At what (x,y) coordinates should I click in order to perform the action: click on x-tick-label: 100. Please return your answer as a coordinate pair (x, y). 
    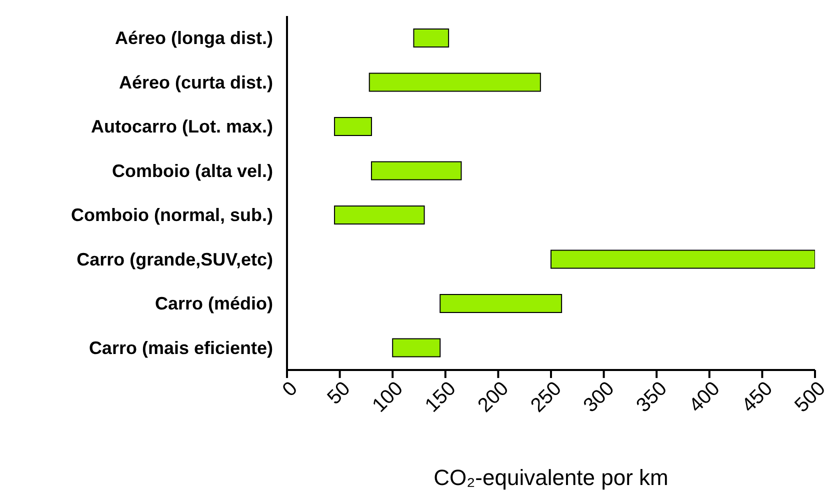
    Looking at the image, I should click on (388, 397).